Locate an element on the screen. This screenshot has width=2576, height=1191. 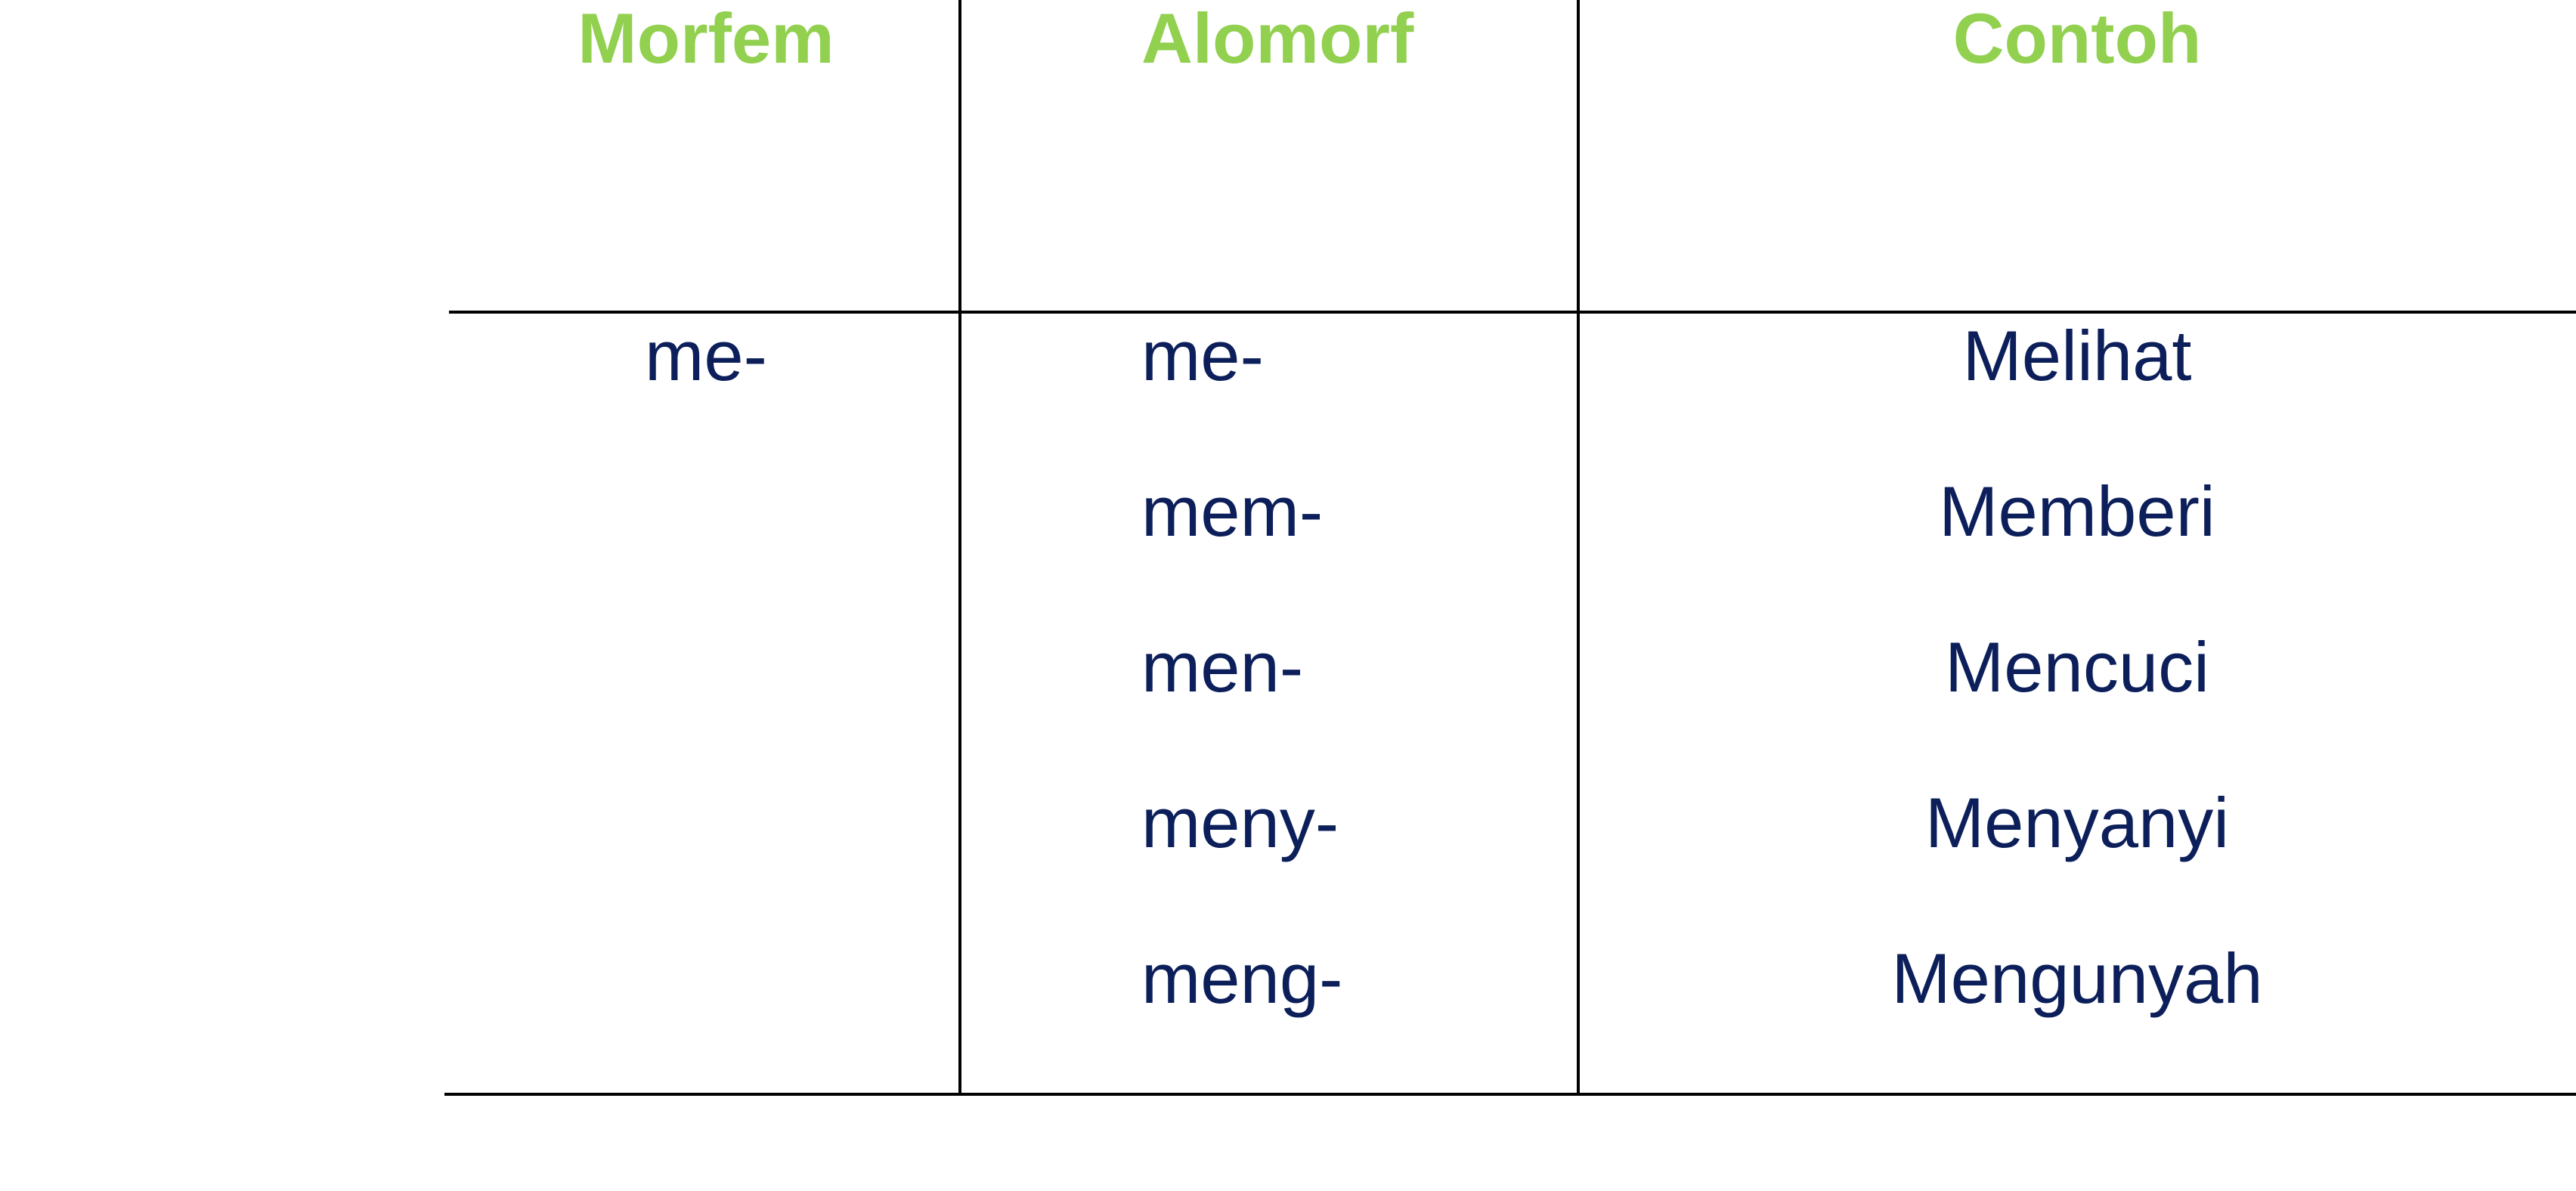
header-rule is located at coordinates (1512, 313).